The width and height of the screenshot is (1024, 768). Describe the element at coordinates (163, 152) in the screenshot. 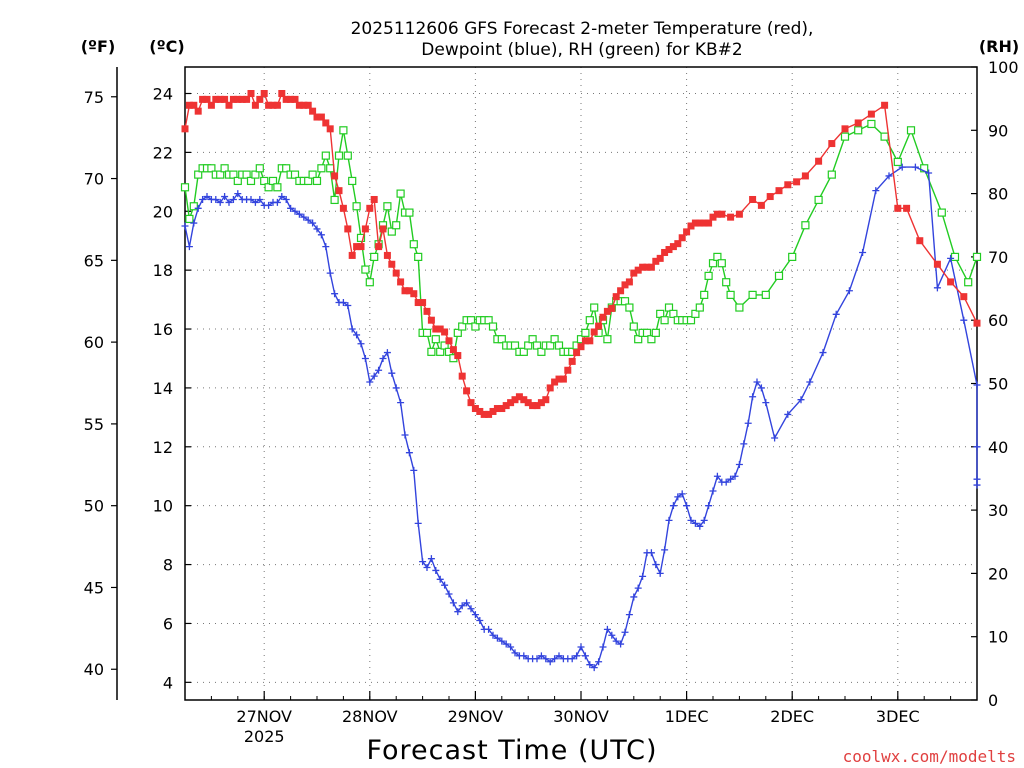

I see `celsius-tick-label: 22` at that location.